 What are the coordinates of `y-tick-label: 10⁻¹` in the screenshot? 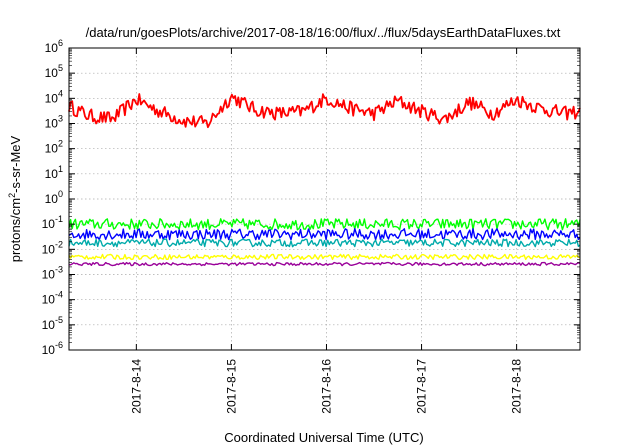 It's located at (52, 222).